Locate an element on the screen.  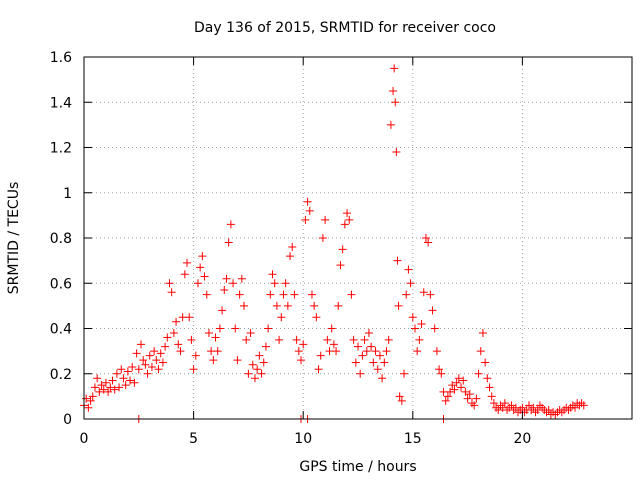
x-axis-label: GPS time / hours is located at coordinates (357, 467).